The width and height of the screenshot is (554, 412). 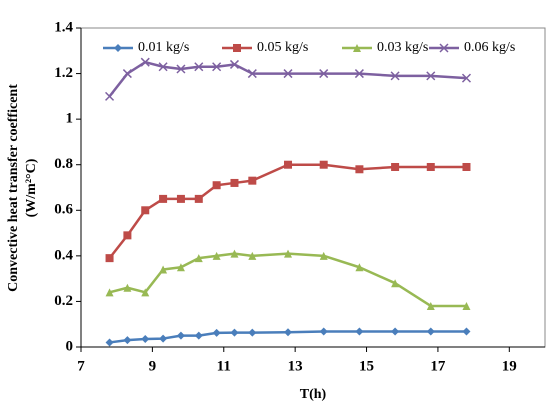 What do you see at coordinates (13, 188) in the screenshot?
I see `y-axis-label: Convective heat transfer coefficent` at bounding box center [13, 188].